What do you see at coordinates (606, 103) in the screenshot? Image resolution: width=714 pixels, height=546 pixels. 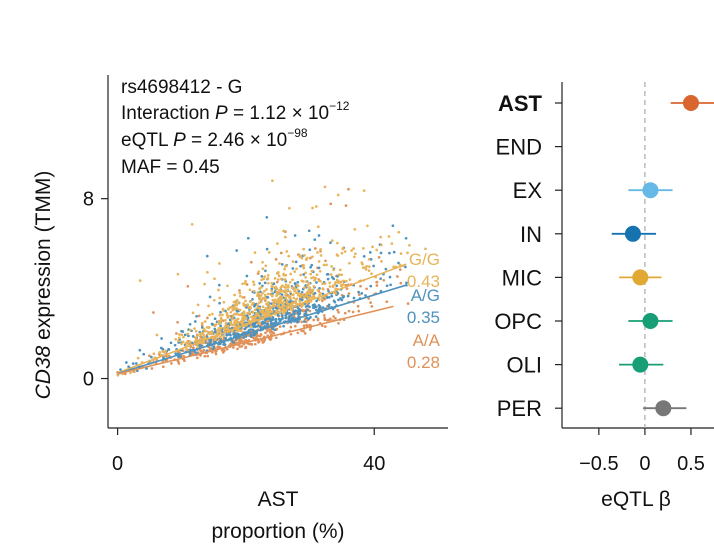 I see `forest-row-AST: AST` at bounding box center [606, 103].